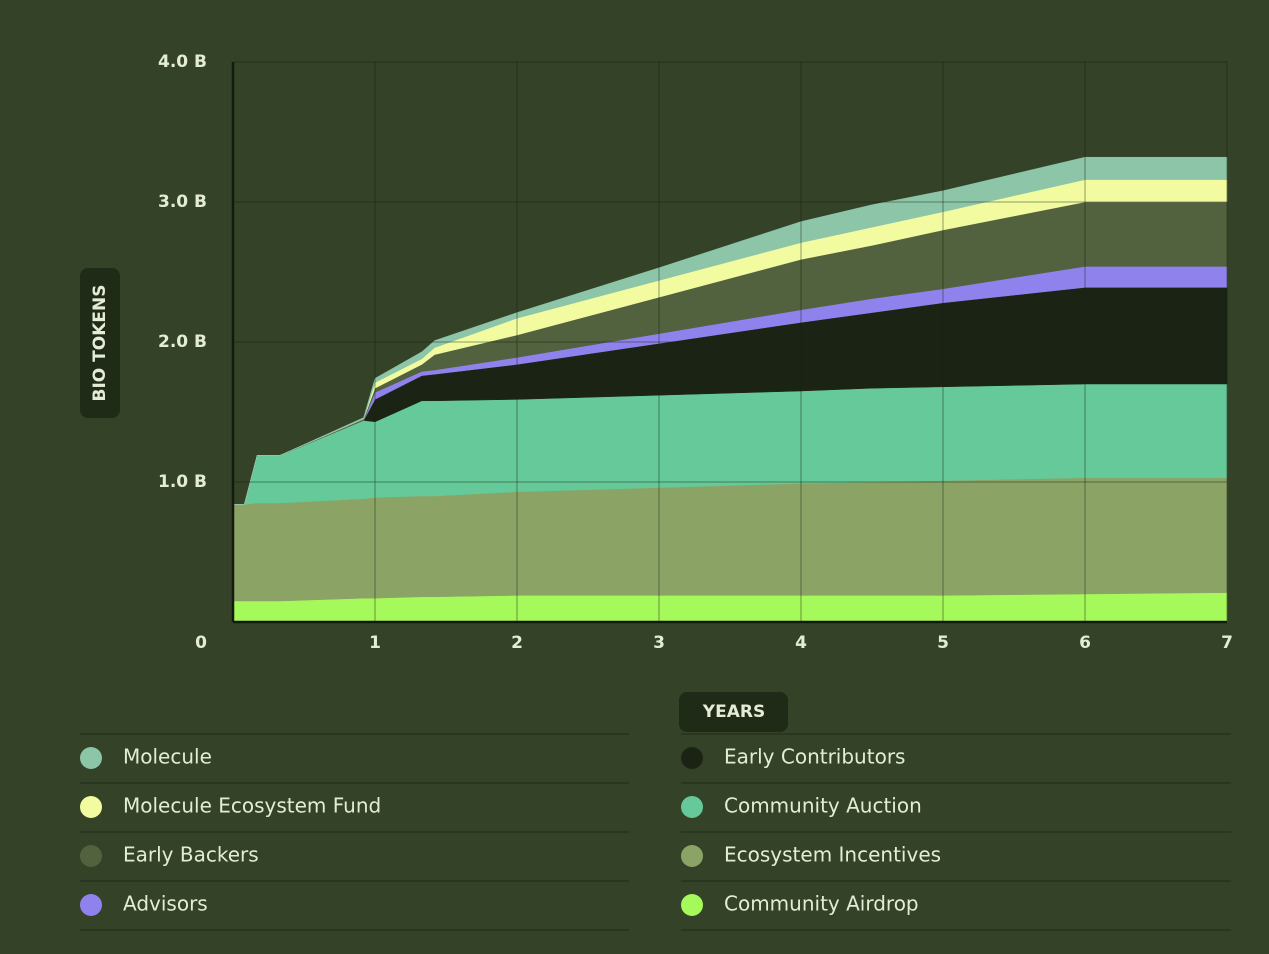  I want to click on y-tick-label: 2.0 B, so click(182, 342).